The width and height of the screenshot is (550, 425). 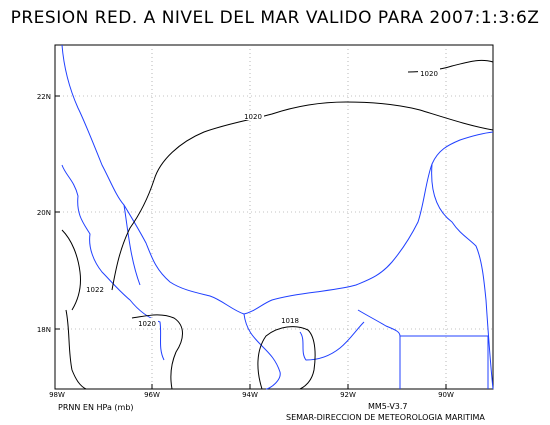 What do you see at coordinates (76, 349) in the screenshot?
I see `isobar-1022-lower` at bounding box center [76, 349].